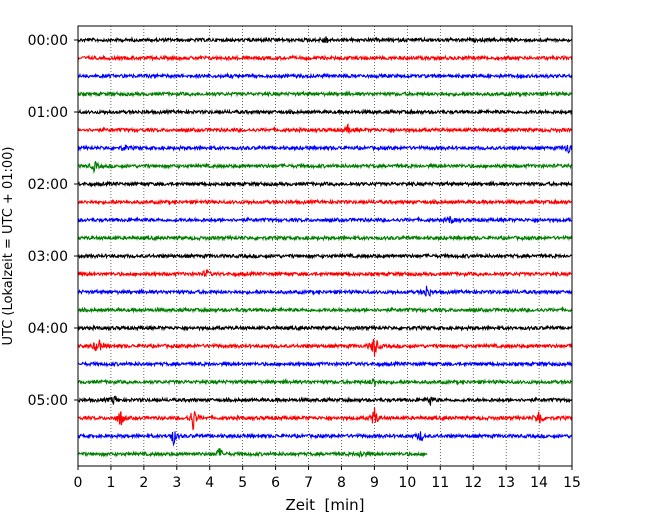 Image resolution: width=650 pixels, height=520 pixels. I want to click on x-tick-label: 3, so click(176, 483).